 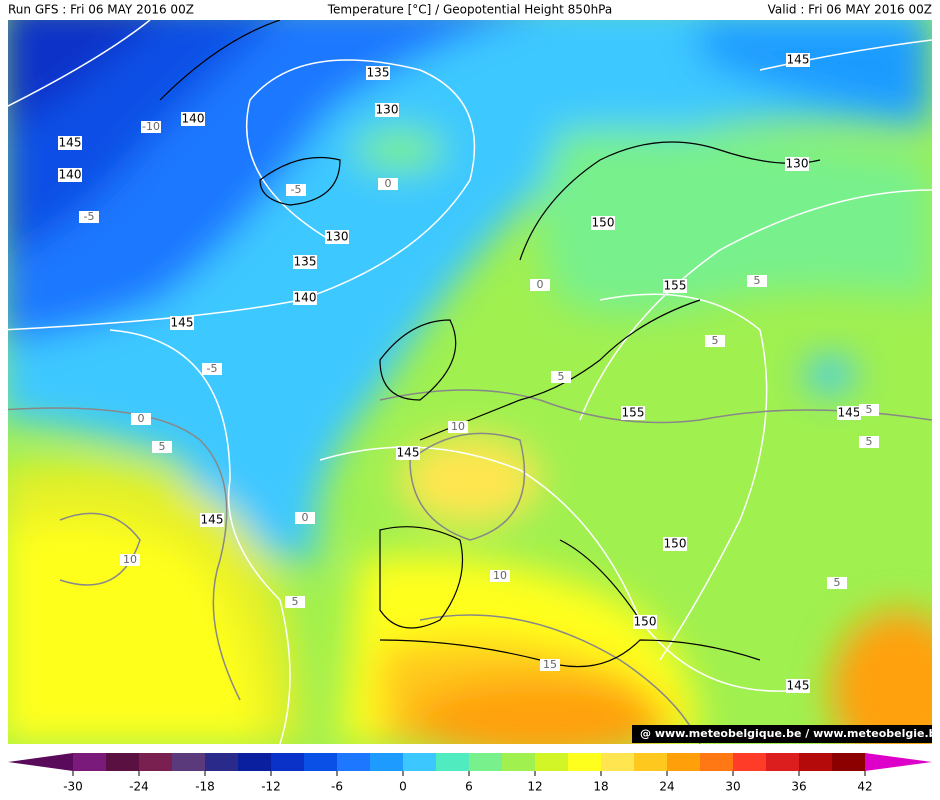 What do you see at coordinates (271, 787) in the screenshot?
I see `colorbar-tick-label: -12` at bounding box center [271, 787].